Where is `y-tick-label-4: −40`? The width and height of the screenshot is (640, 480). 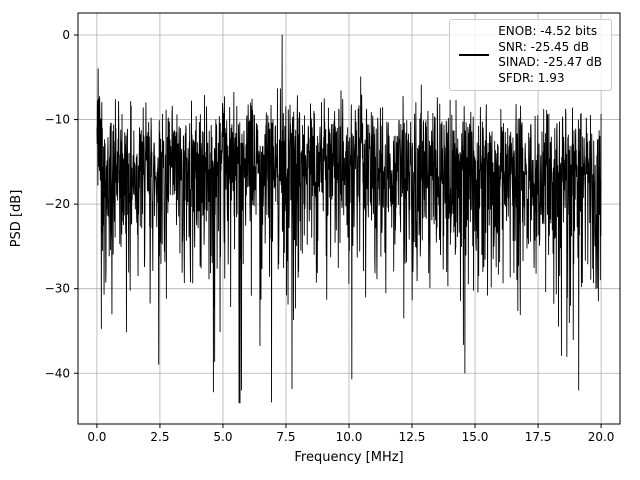
y-tick-label-4: −40 is located at coordinates (57, 373).